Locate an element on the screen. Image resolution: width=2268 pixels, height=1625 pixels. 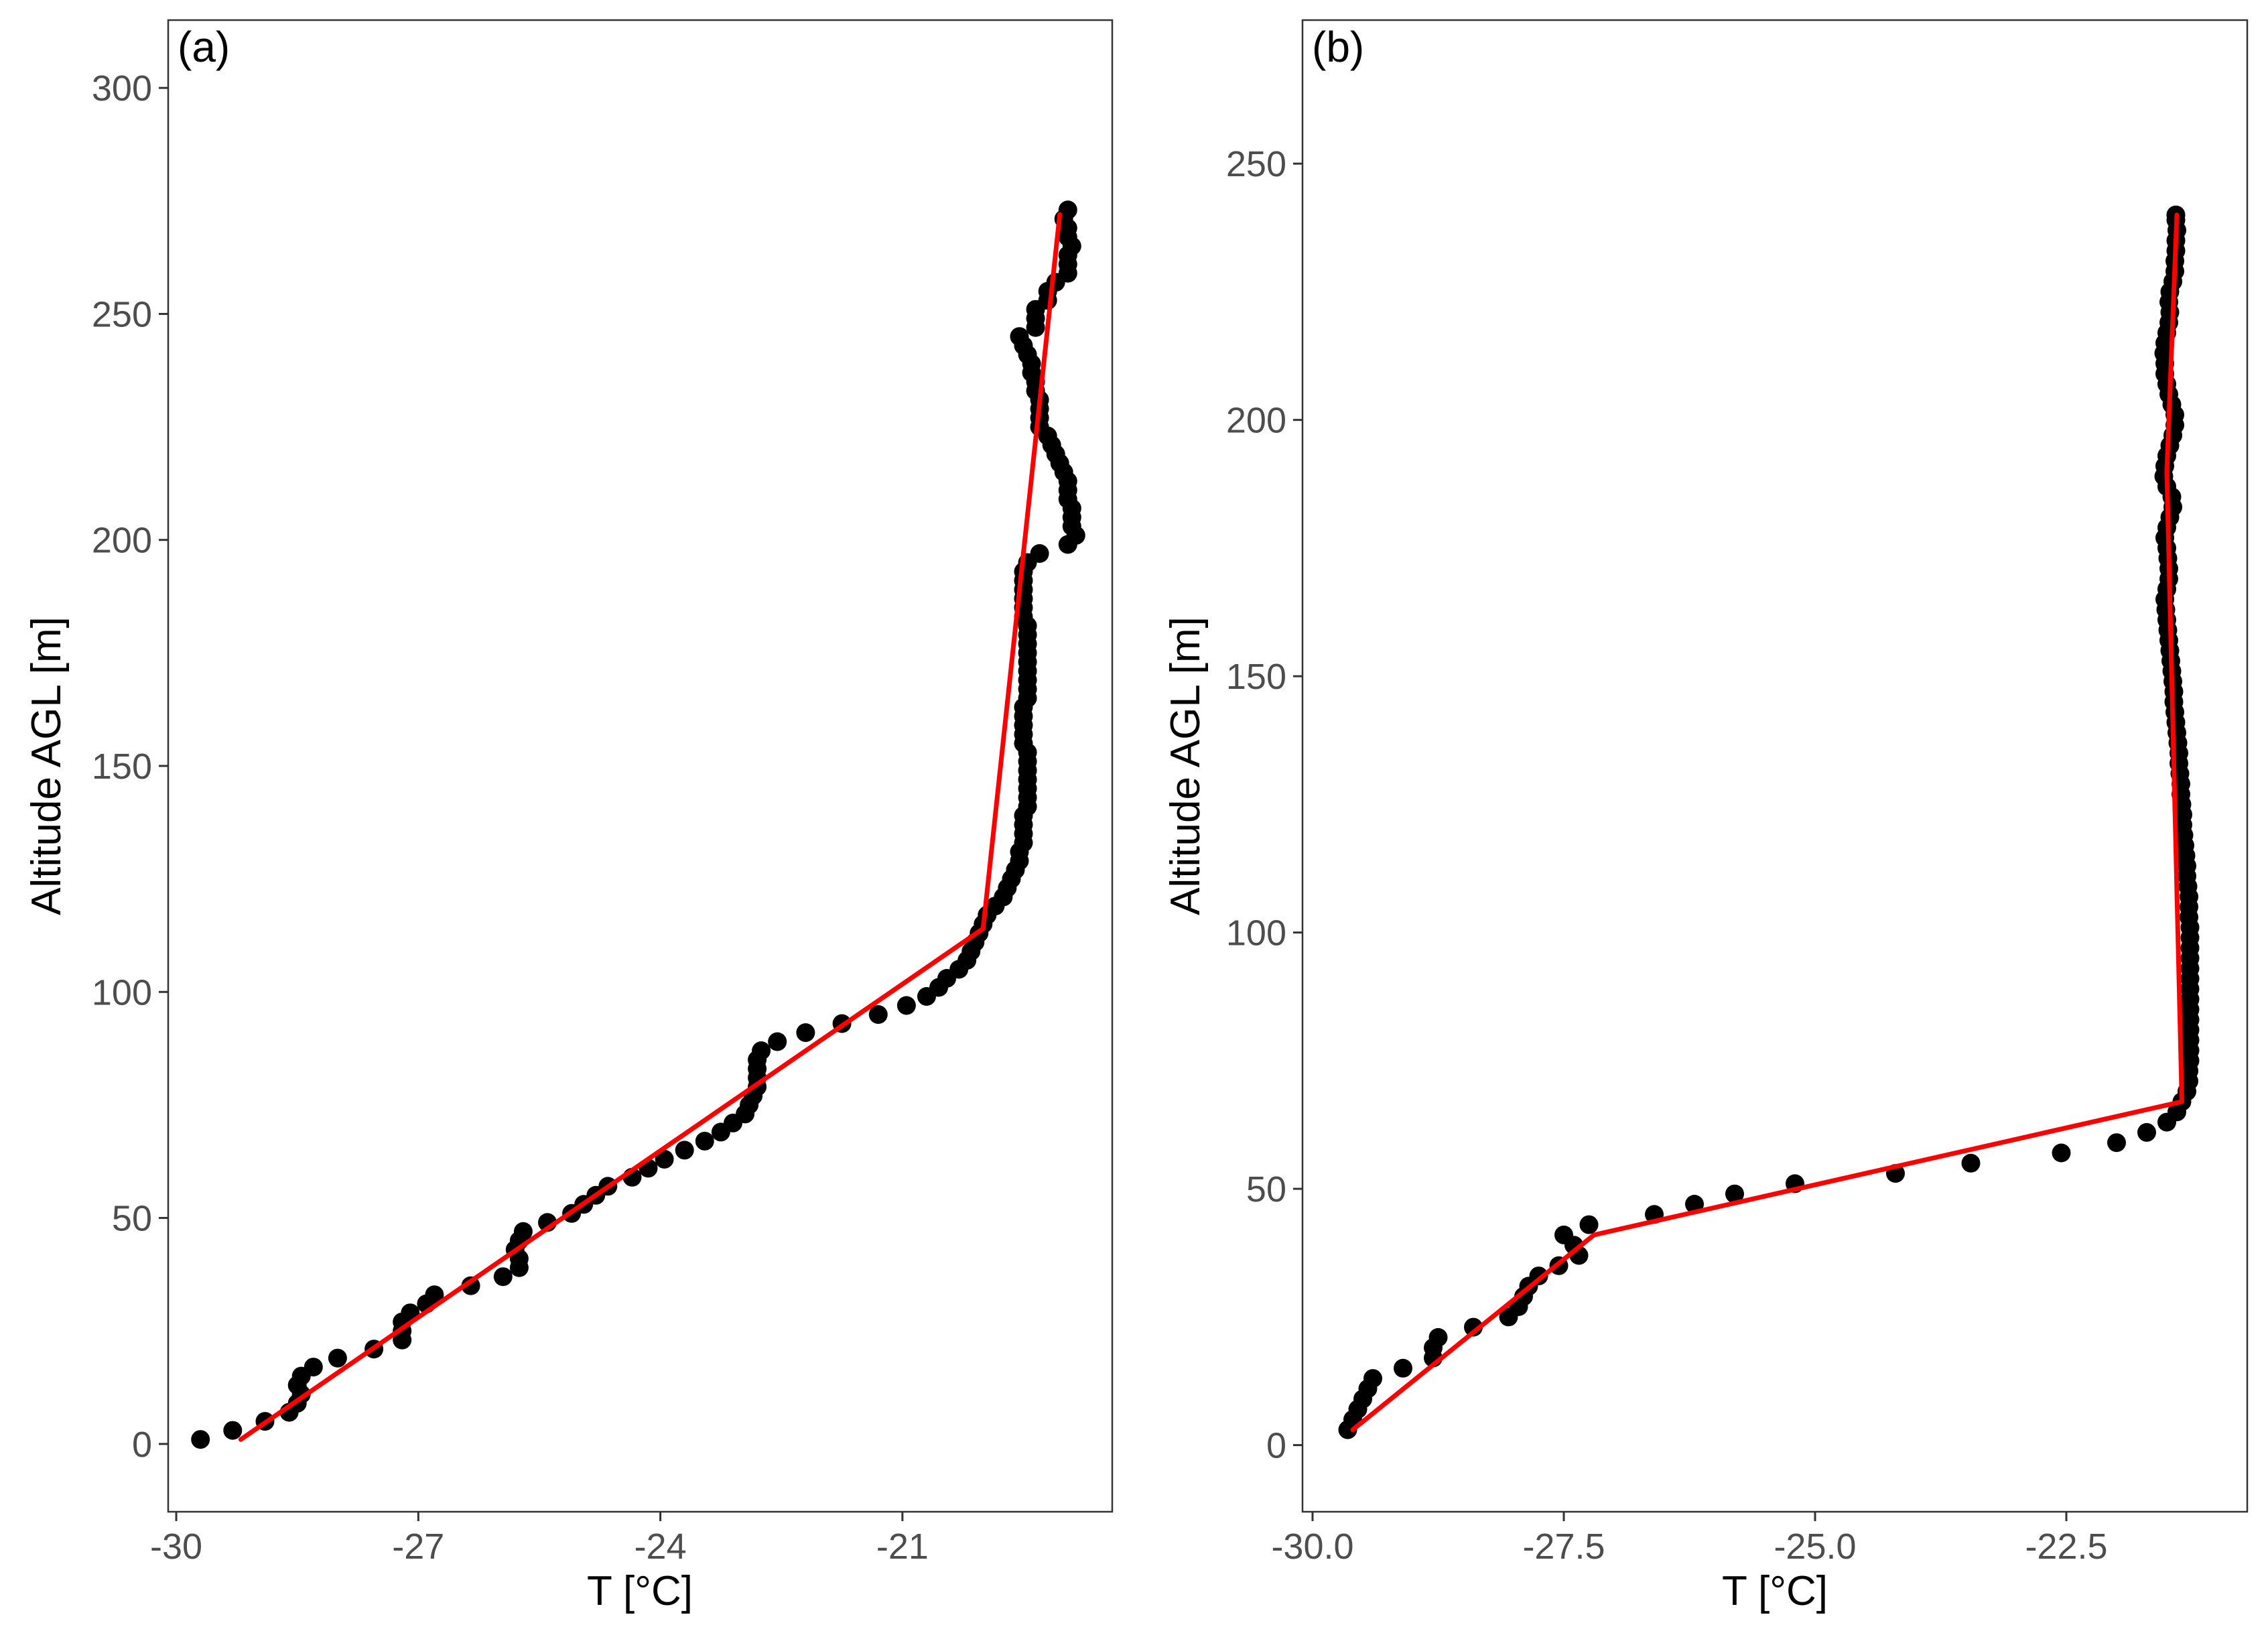
panel-a-y-ticks: 0 50 100 150 200 250 300 is located at coordinates (130, 766).